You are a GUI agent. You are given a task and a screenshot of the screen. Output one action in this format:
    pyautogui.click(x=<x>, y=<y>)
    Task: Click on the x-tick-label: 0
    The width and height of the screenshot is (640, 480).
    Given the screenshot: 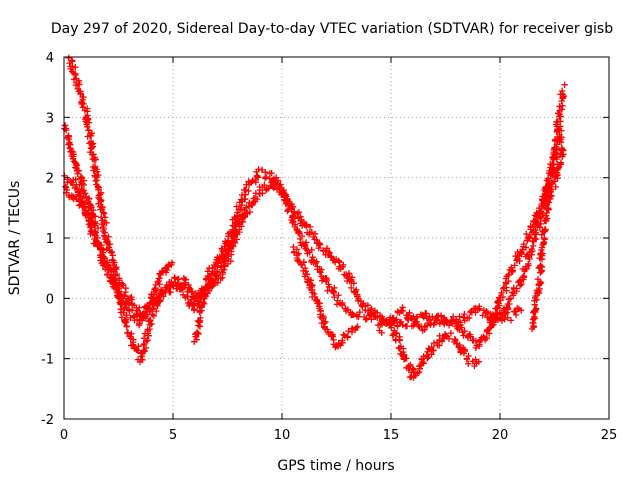 What is the action you would take?
    pyautogui.click(x=64, y=435)
    